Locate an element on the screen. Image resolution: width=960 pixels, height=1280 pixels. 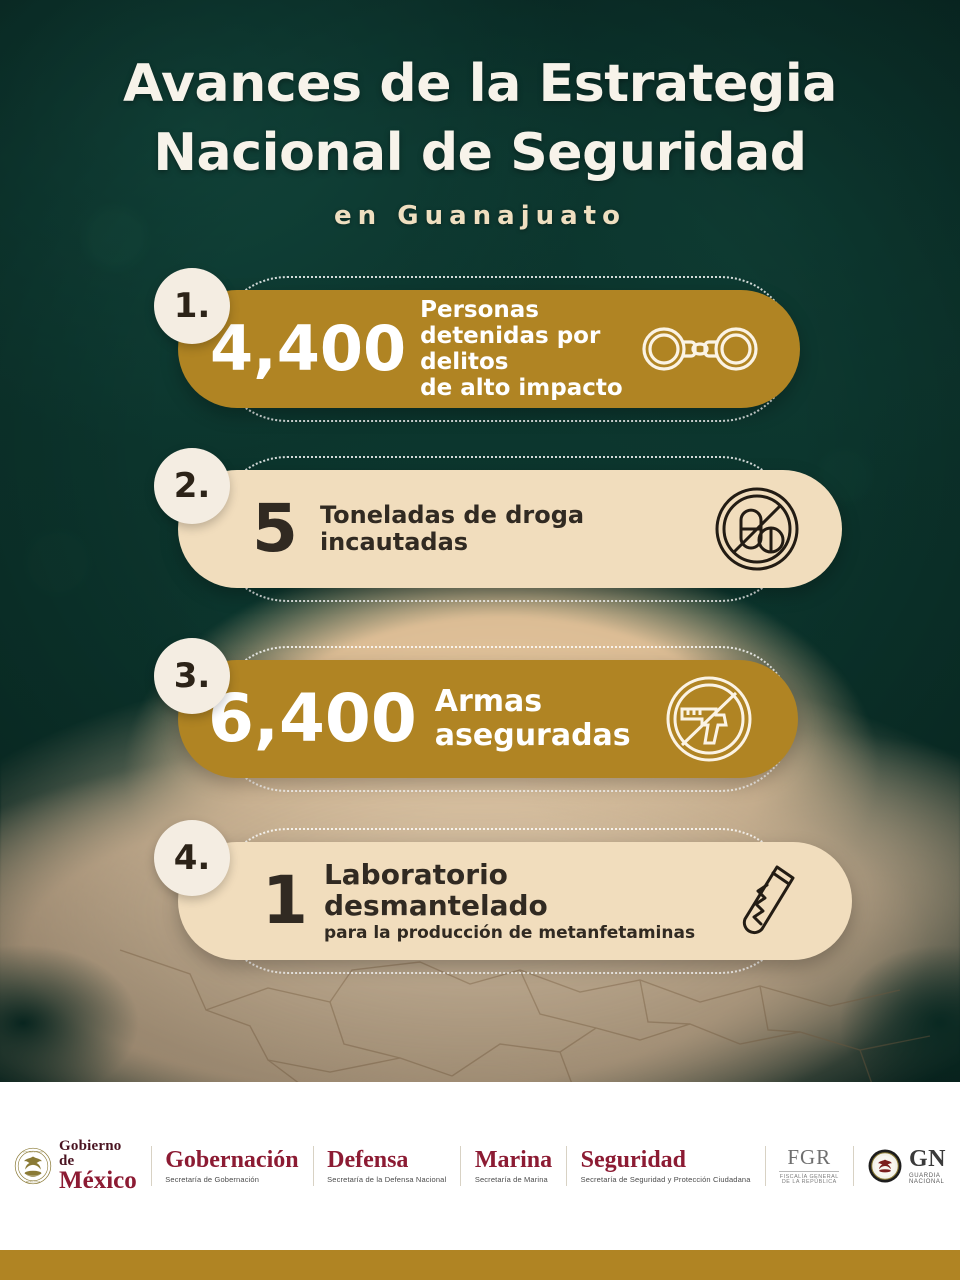
stat-label-line-2: aseguradas is located at coordinates (532, 735).